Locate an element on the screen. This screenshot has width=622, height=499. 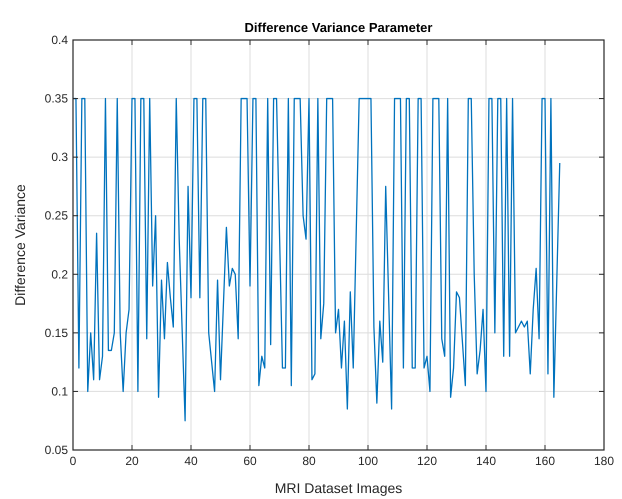
x-tick-label: 180 is located at coordinates (604, 461).